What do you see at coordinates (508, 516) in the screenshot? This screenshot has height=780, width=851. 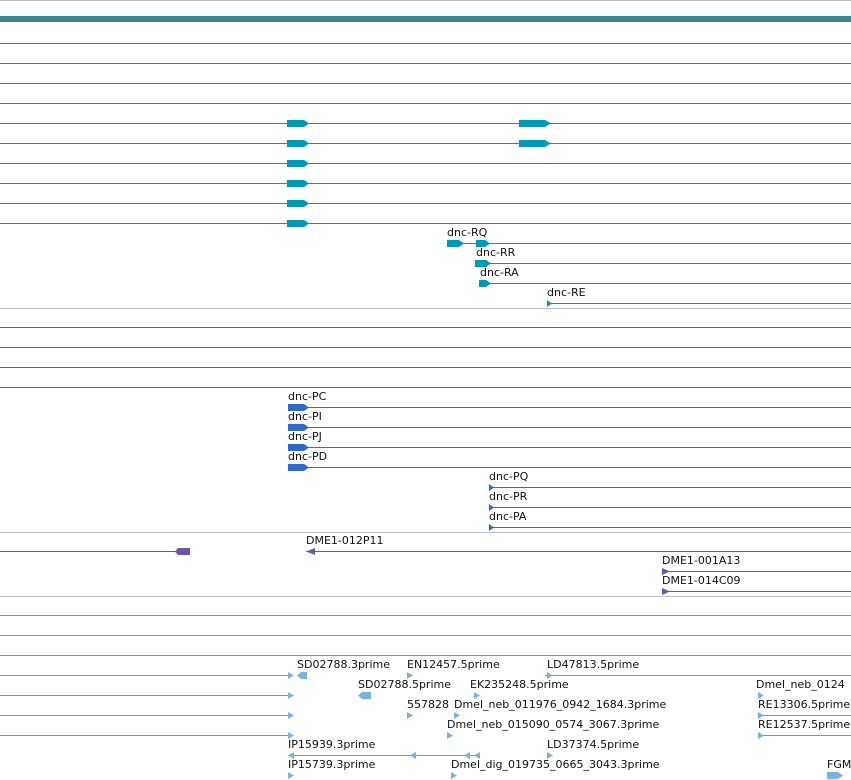 I see `protein-label: dnc-PA` at bounding box center [508, 516].